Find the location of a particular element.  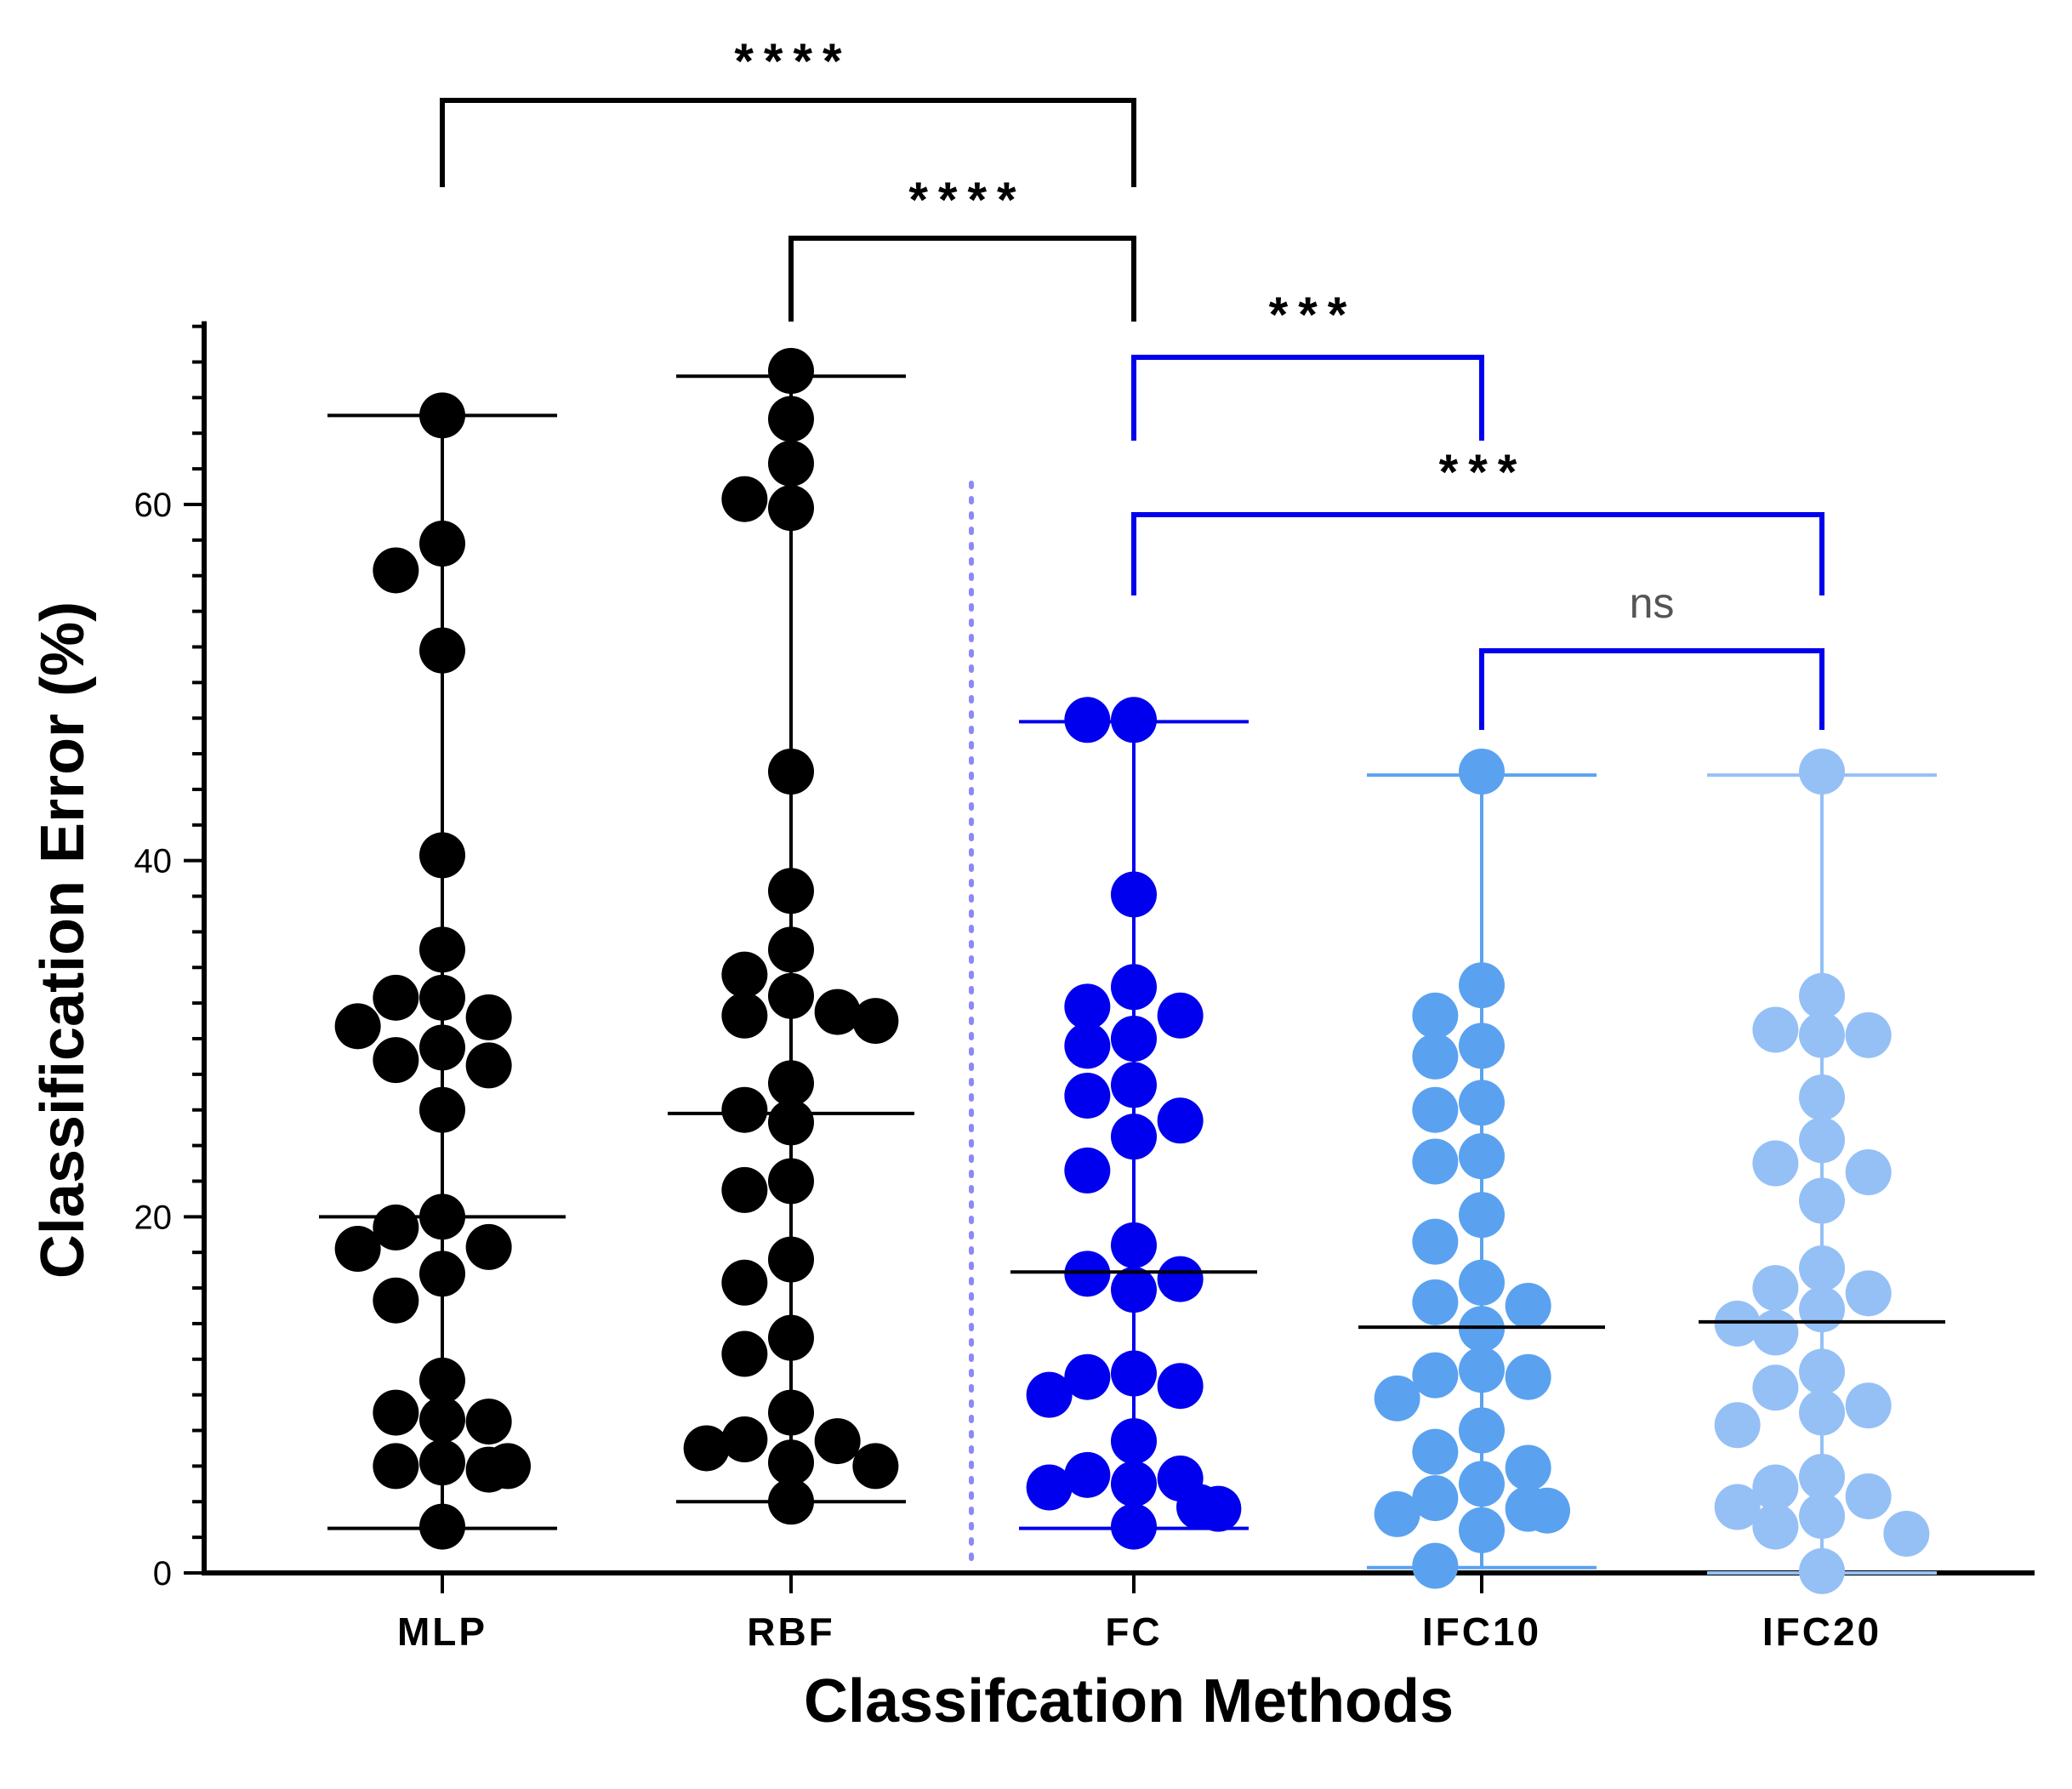

x-axis-title: Classifcation Methods is located at coordinates (1129, 1701).